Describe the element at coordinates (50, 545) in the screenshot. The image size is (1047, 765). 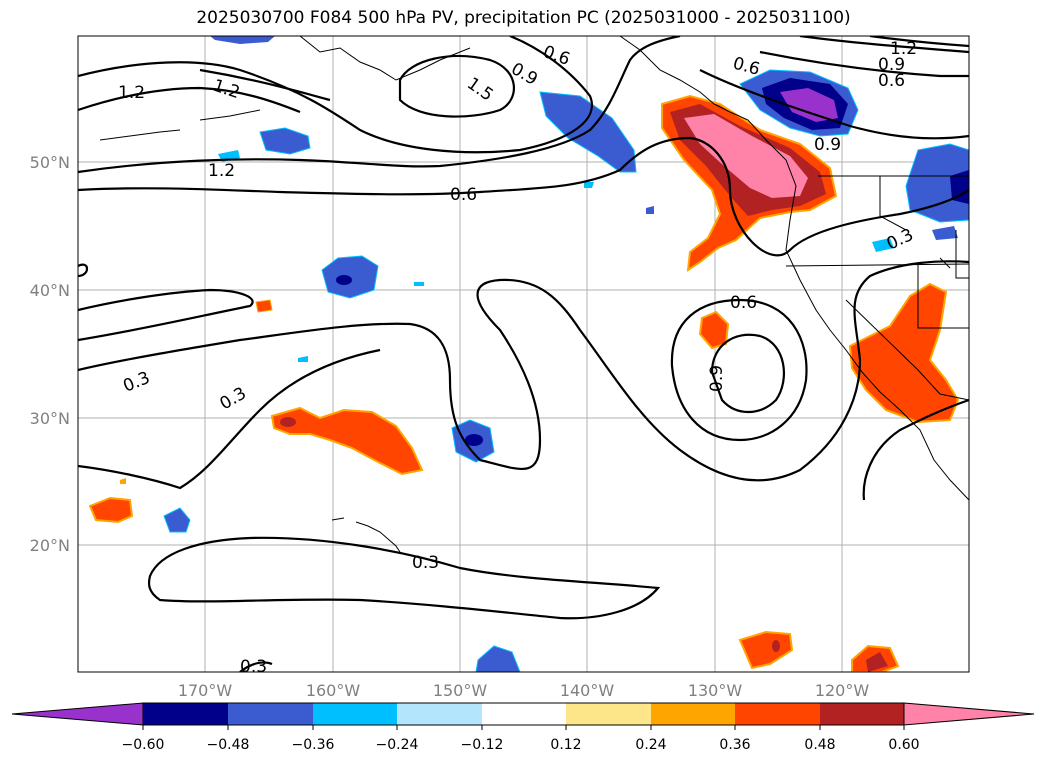
I see `lat-label: 20°N` at that location.